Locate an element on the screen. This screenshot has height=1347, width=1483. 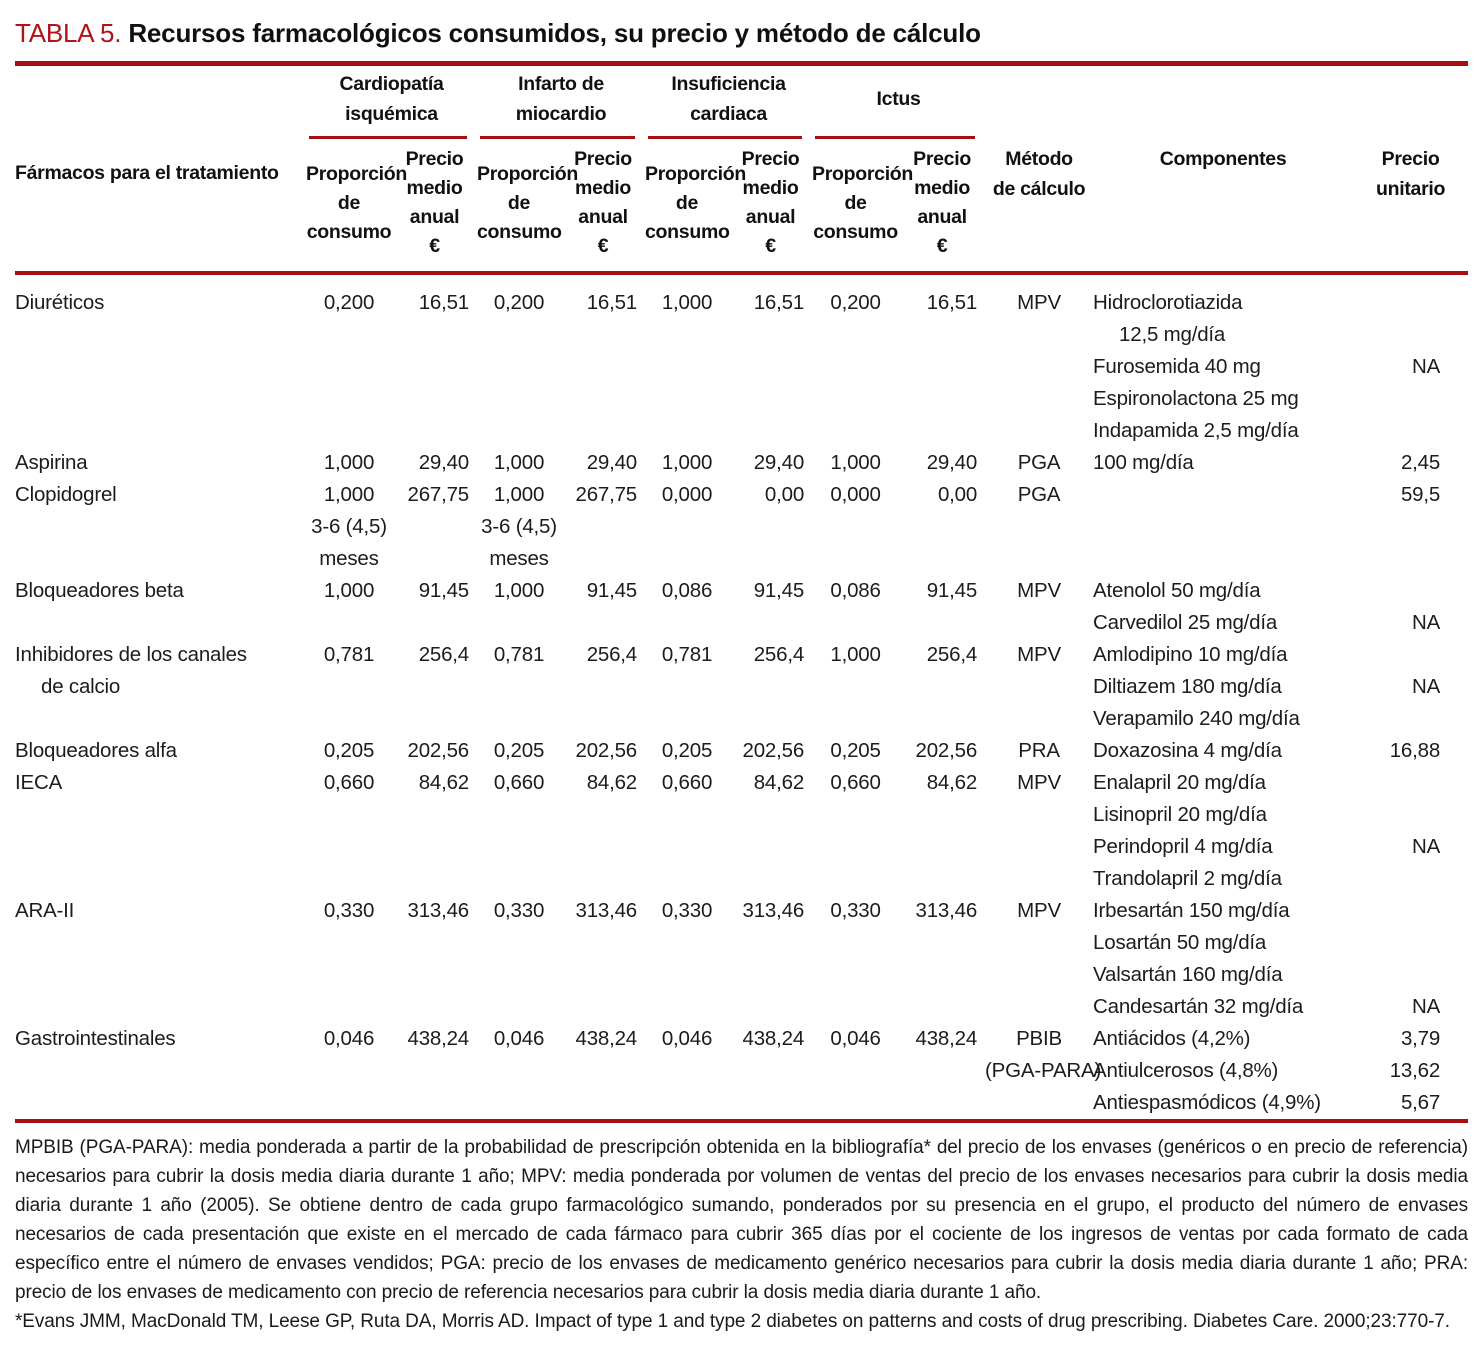
divider-footer is located at coordinates (741, 1121).